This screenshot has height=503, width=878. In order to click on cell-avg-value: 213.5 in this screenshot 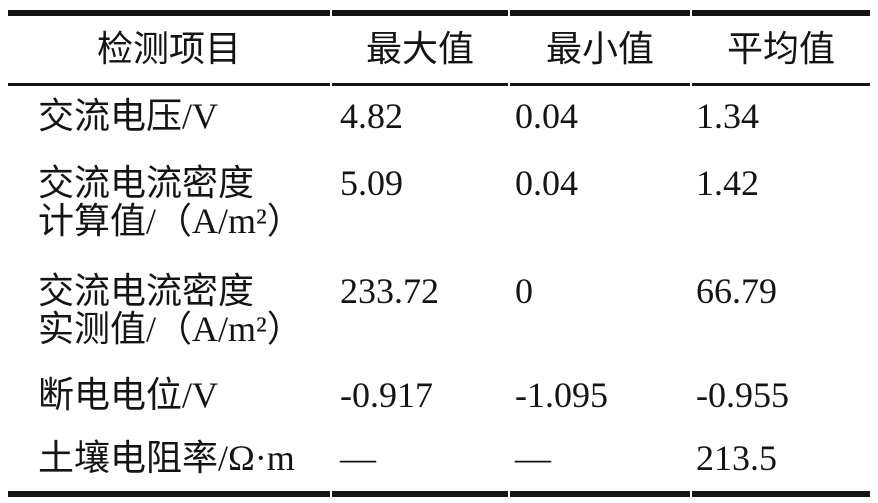, I will do `click(781, 462)`.